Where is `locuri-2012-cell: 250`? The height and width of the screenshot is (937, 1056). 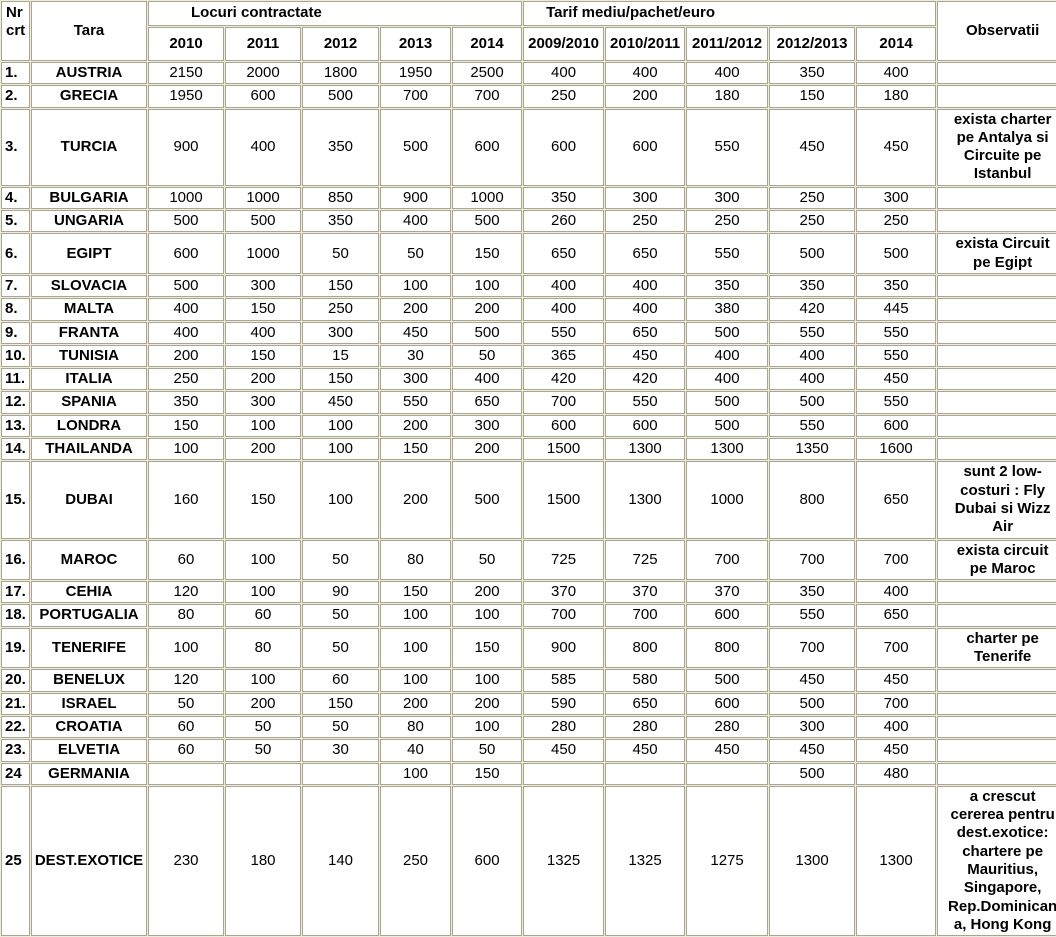 locuri-2012-cell: 250 is located at coordinates (340, 309).